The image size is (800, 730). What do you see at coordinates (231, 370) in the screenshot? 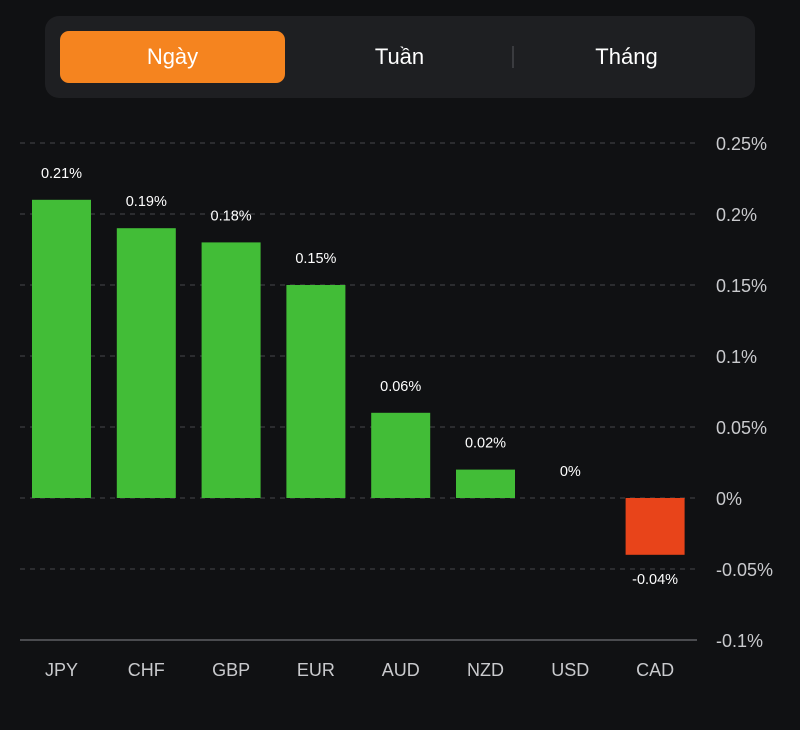
I see `bar-gbp` at bounding box center [231, 370].